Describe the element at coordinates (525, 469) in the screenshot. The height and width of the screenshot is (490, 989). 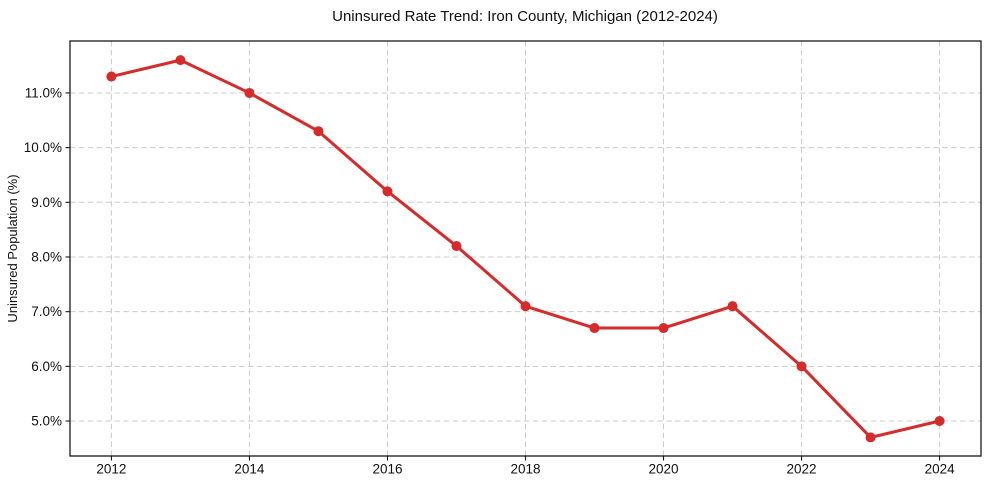
I see `x-tick-label: 2018` at that location.